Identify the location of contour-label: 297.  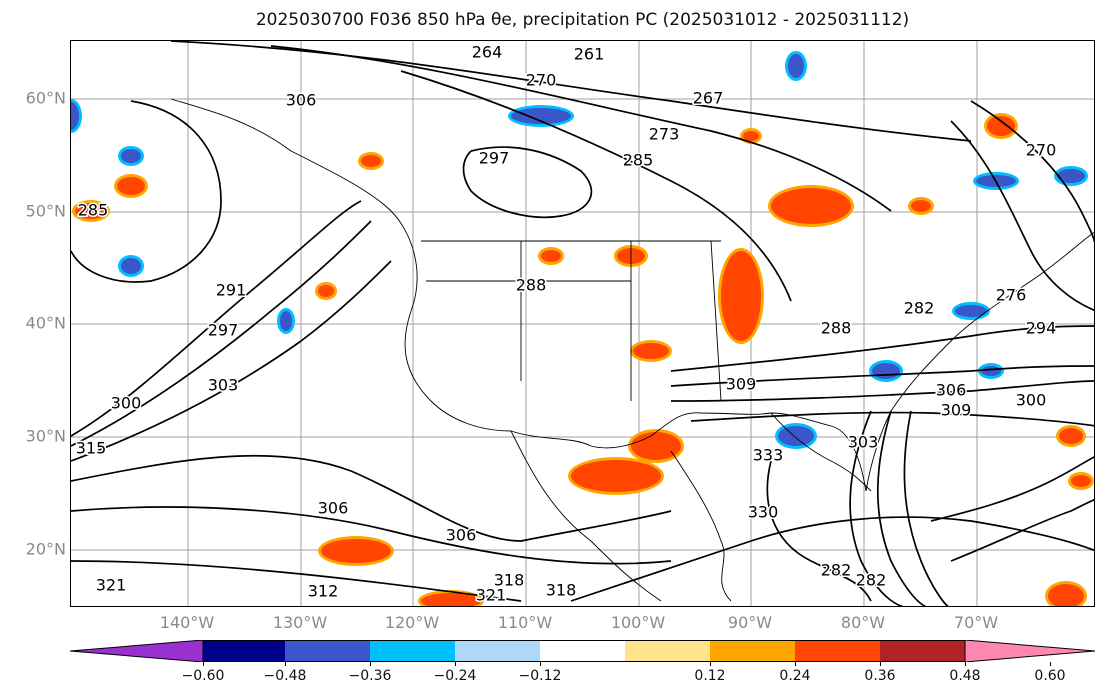
(494, 158).